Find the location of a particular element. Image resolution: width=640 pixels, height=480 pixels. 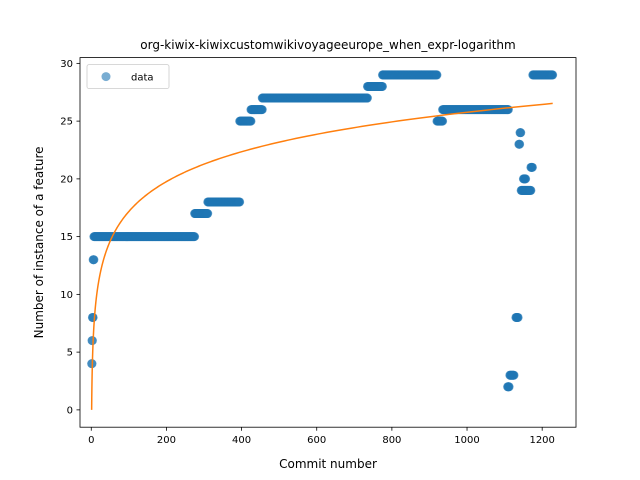

x-tick-label: 1000 is located at coordinates (466, 440).